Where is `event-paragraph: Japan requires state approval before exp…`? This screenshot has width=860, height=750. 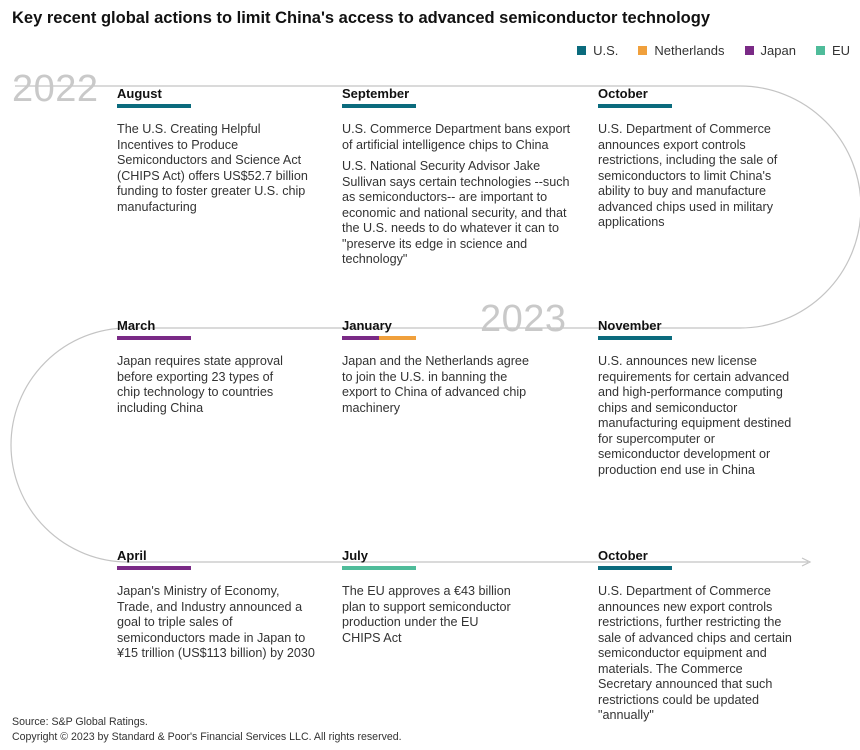
event-paragraph: Japan requires state approval before exp… is located at coordinates (200, 384).